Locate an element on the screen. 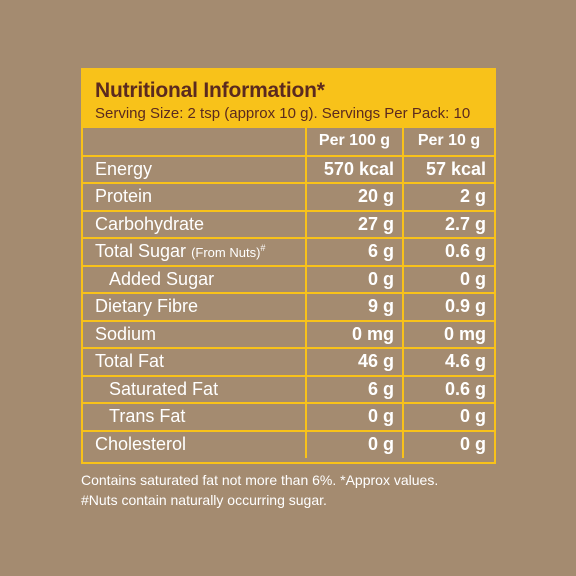 Image resolution: width=576 pixels, height=576 pixels. table-row: Saturated Fat 6 g 0.6 g is located at coordinates (288, 389).